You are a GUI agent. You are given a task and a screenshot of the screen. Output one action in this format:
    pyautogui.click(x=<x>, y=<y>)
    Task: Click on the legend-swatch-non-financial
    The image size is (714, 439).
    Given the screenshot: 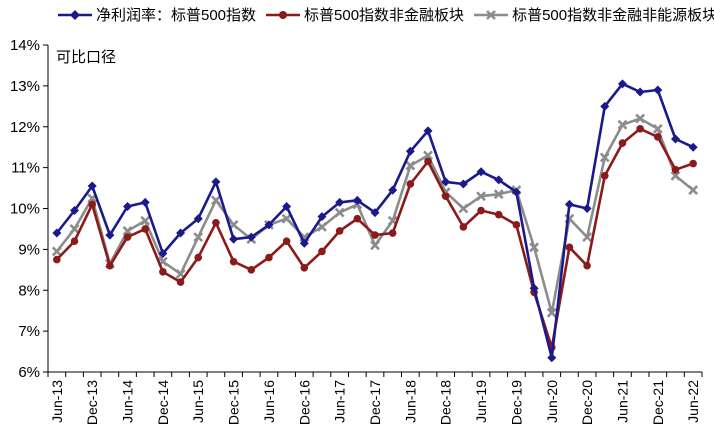 What is the action you would take?
    pyautogui.click(x=283, y=14)
    